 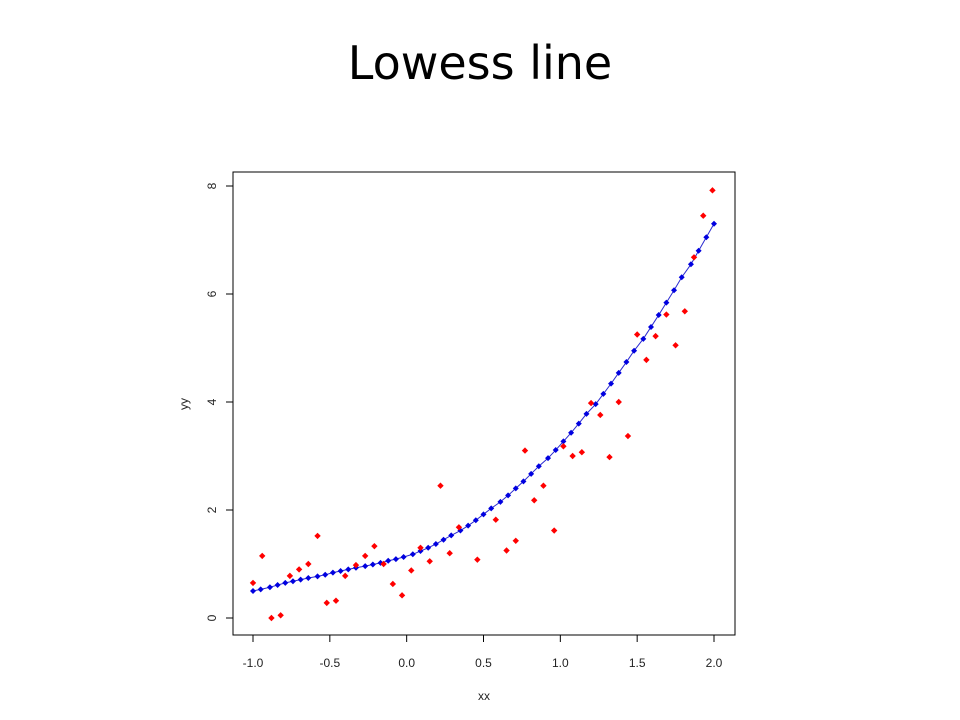 I want to click on x-tick-label: 0.5, so click(x=483, y=663).